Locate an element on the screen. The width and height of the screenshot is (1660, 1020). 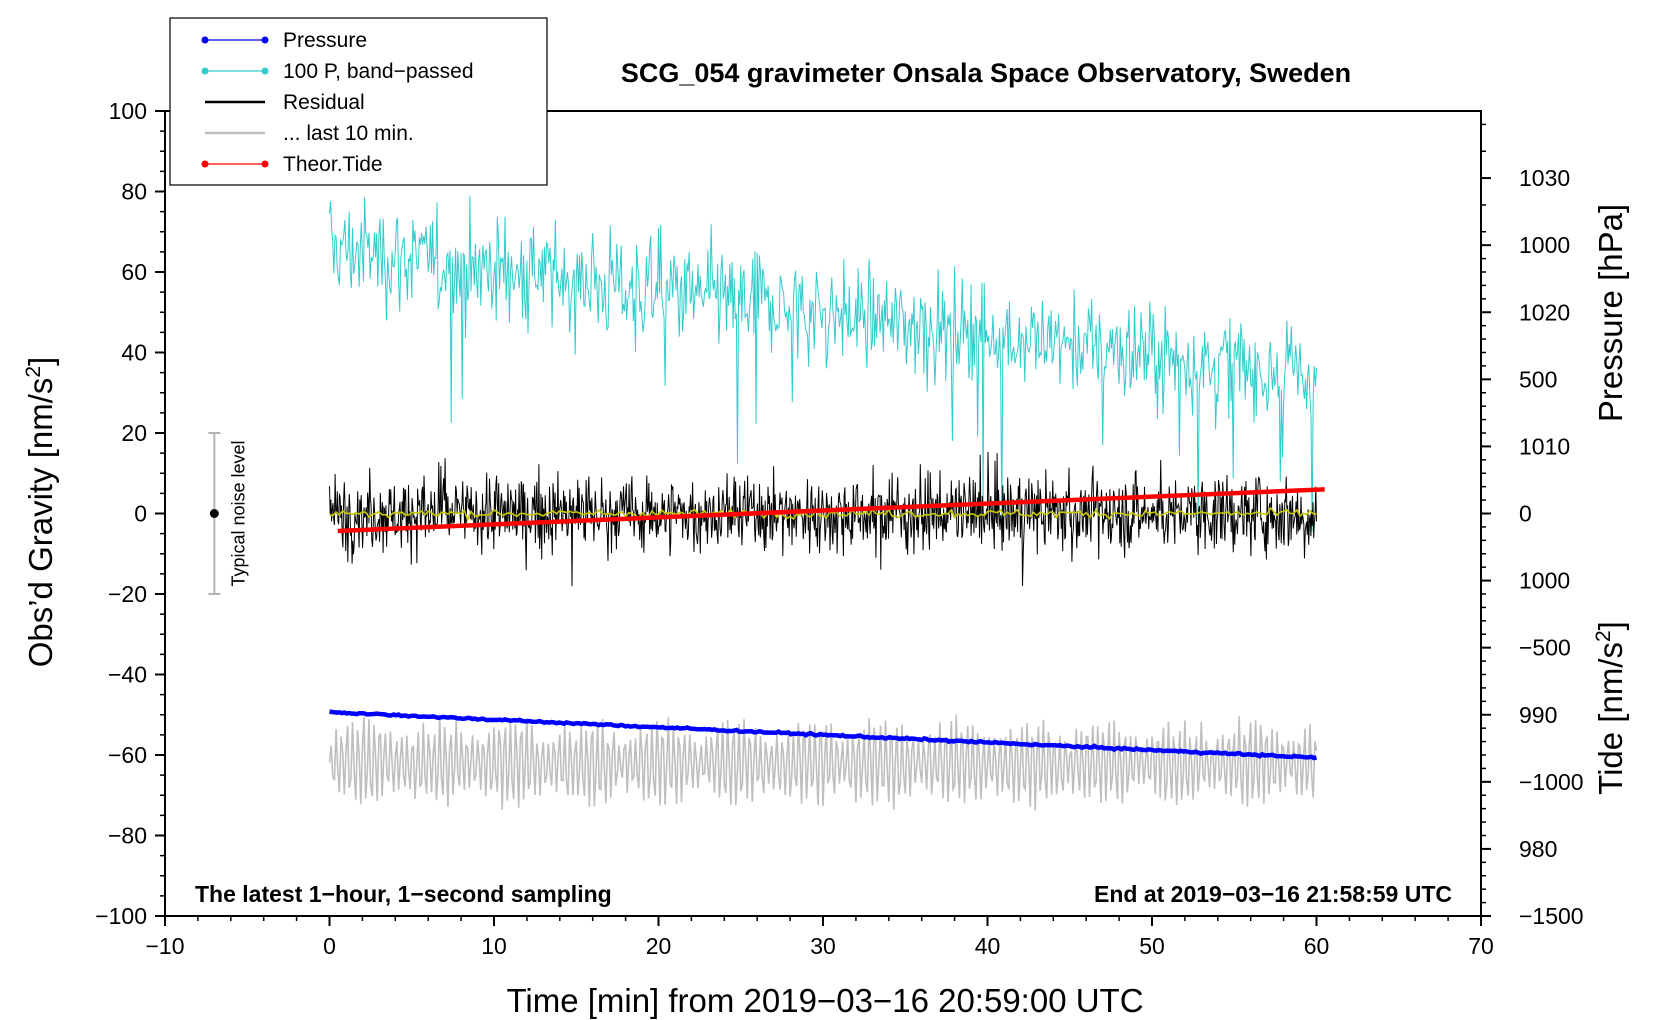
y-axis-left-title: Obs’d Gravity [nm/s2] is located at coordinates (40, 512).